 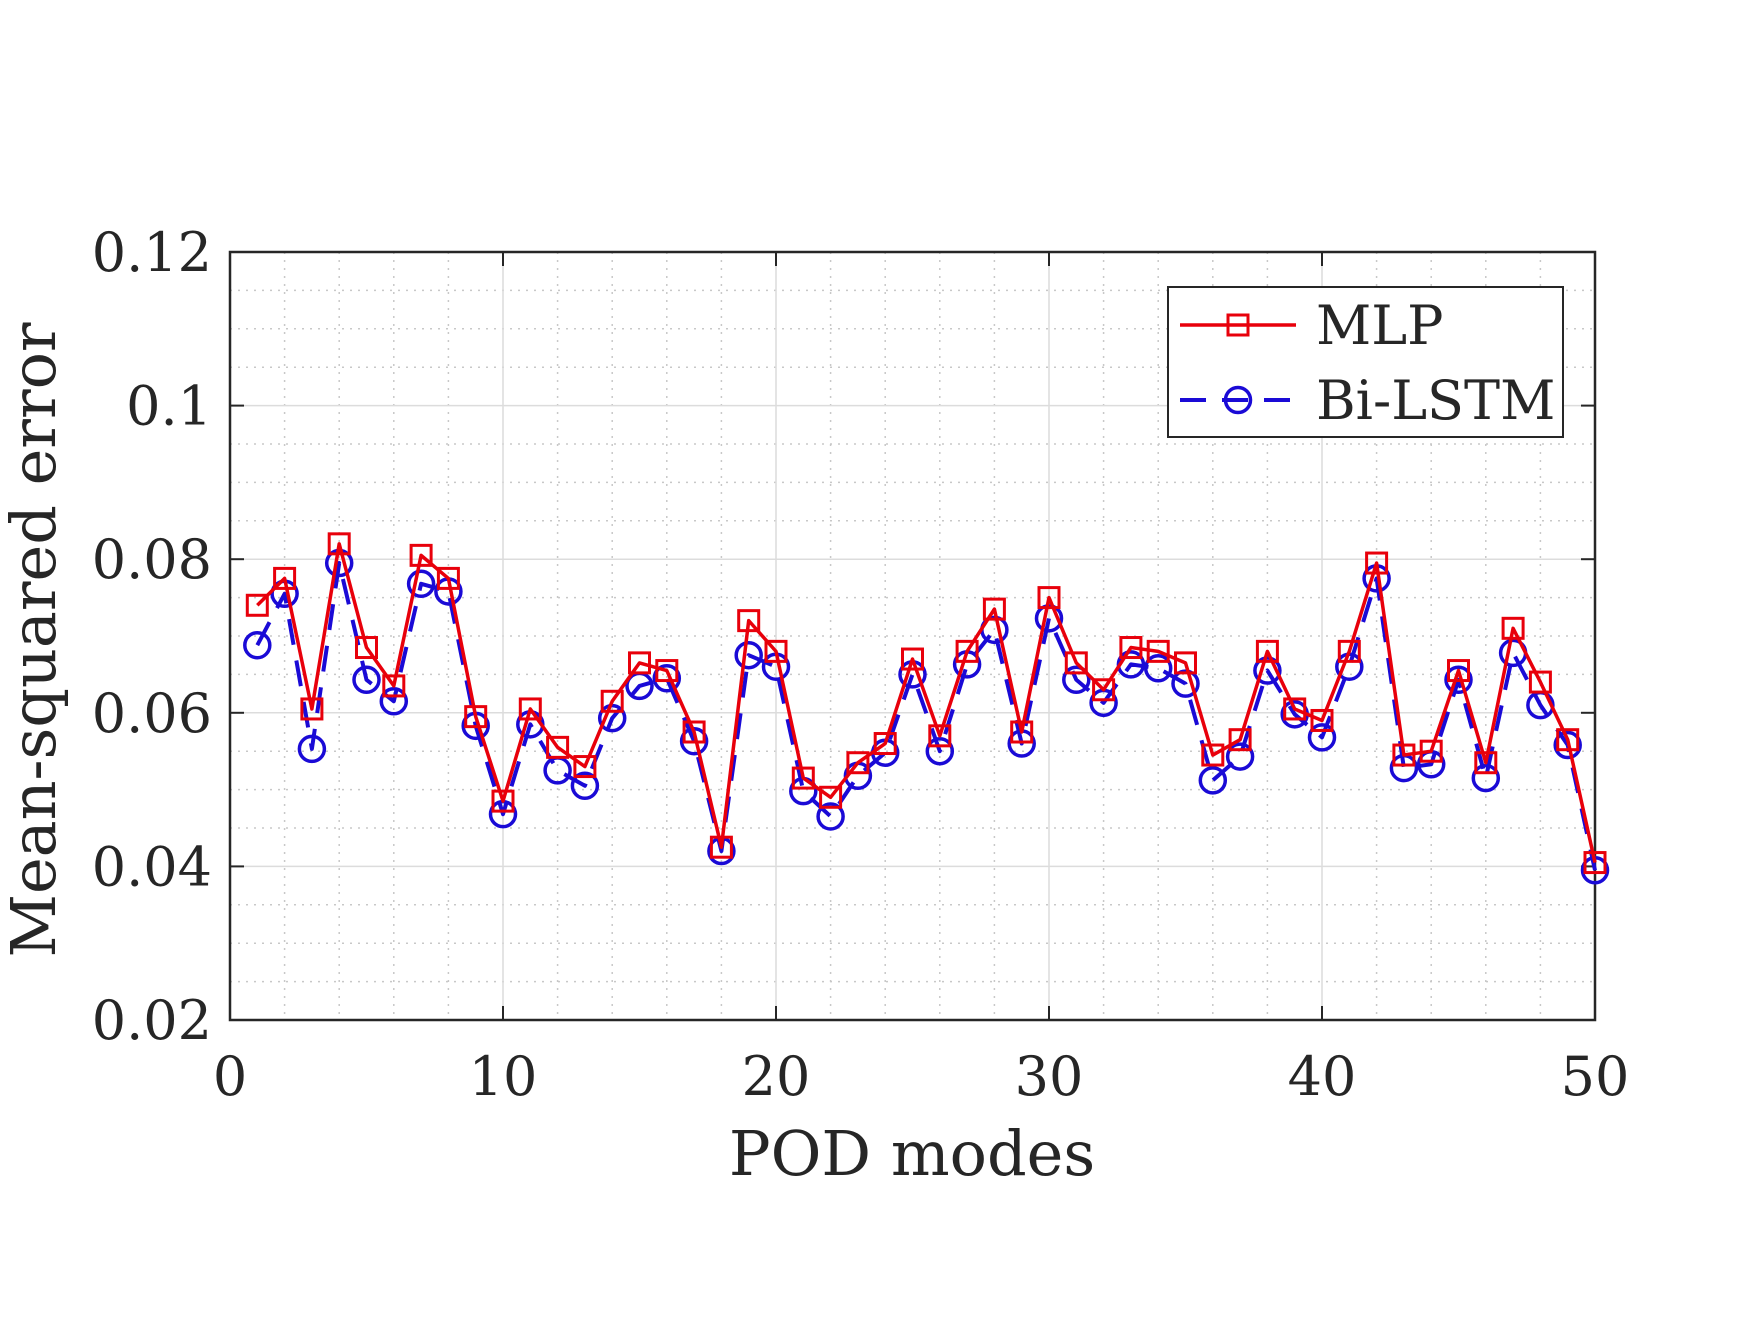 I want to click on legend-item-bi-lstm: Bi-LSTM, so click(x=1367, y=400).